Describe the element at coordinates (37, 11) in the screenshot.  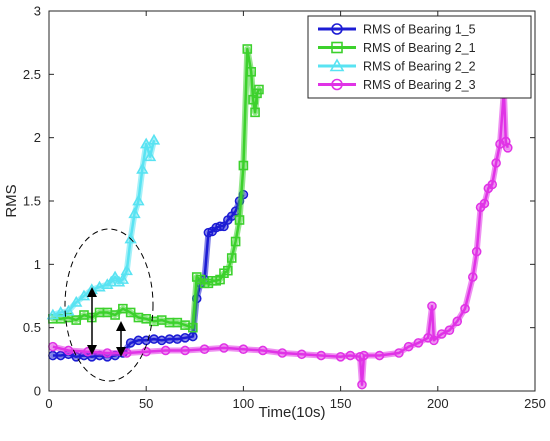
I see `y-tick-label: 3` at that location.